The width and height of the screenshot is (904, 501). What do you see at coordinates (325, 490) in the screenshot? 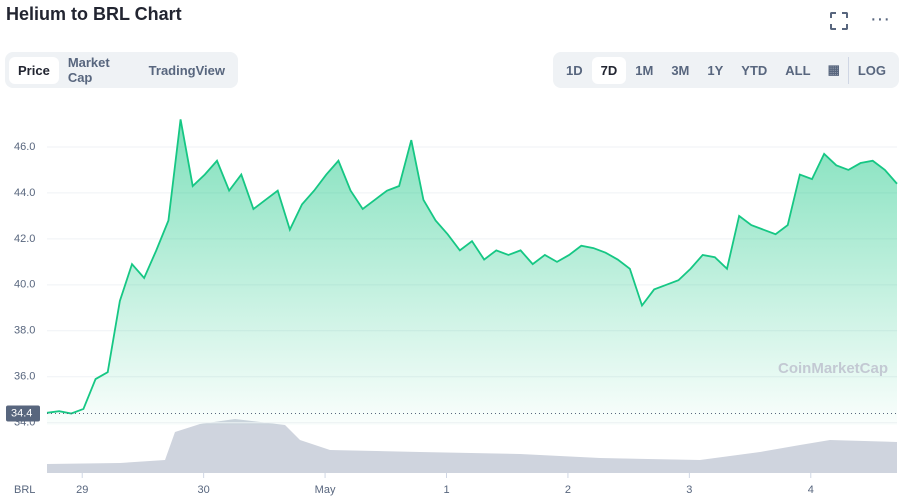
I see `x-tick-label: May` at bounding box center [325, 490].